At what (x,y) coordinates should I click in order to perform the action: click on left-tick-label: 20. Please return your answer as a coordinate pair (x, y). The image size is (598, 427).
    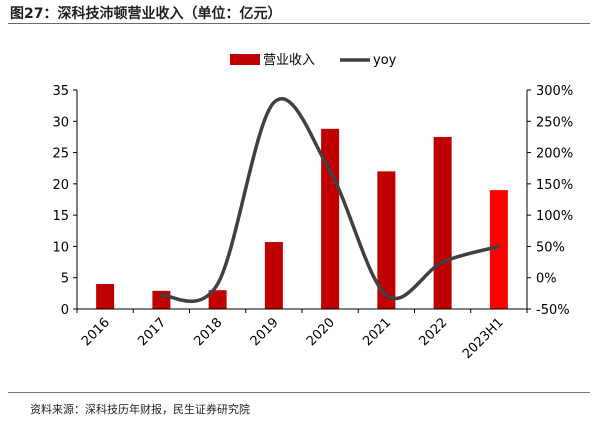
    Looking at the image, I should click on (60, 185).